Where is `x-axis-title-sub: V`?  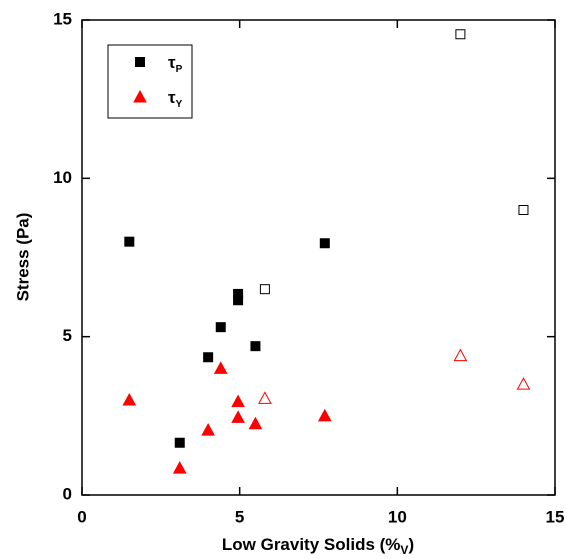
x-axis-title-sub: V is located at coordinates (404, 550).